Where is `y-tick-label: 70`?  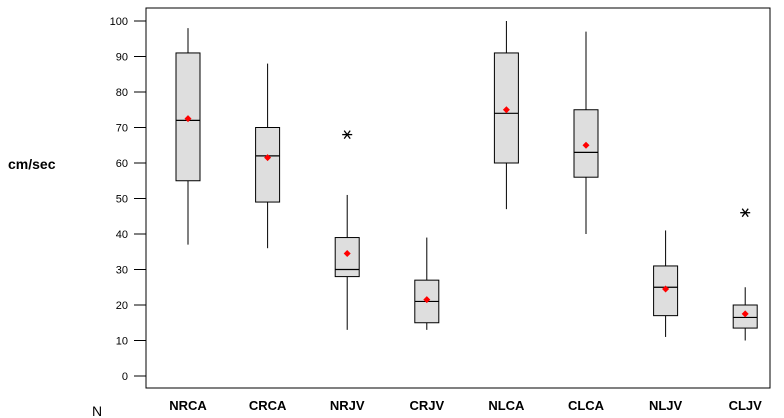 y-tick-label: 70 is located at coordinates (122, 129).